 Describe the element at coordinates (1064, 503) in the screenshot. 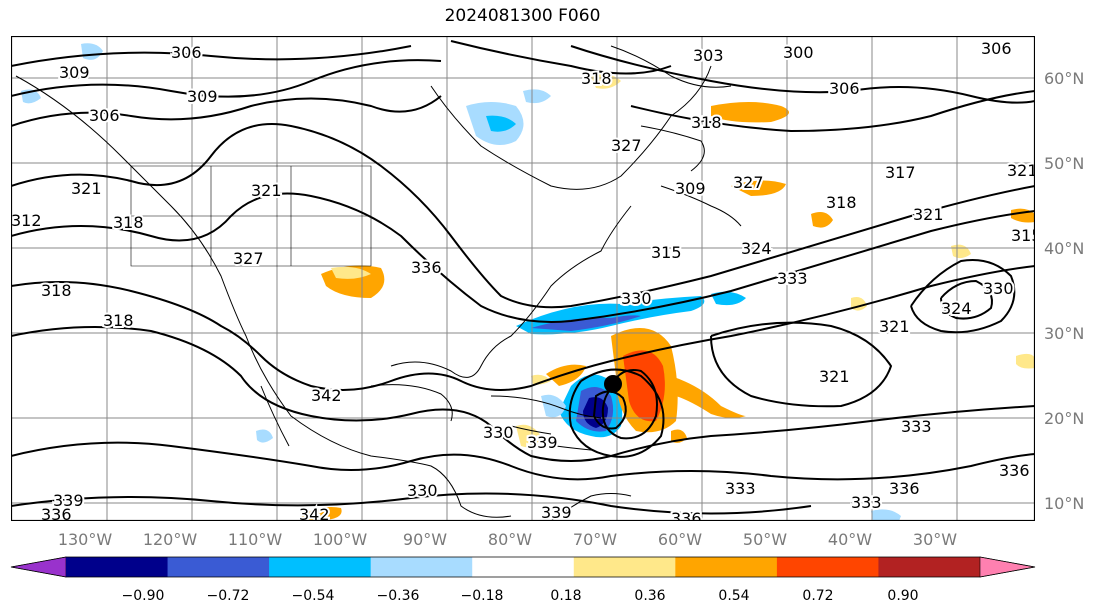

I see `lat-label: 10°N` at that location.